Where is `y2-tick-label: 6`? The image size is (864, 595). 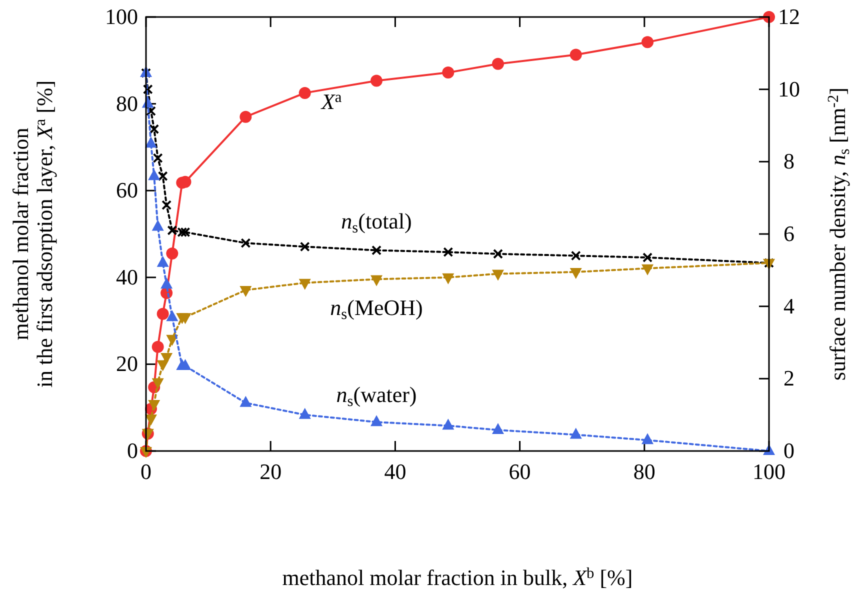 y2-tick-label: 6 is located at coordinates (789, 233).